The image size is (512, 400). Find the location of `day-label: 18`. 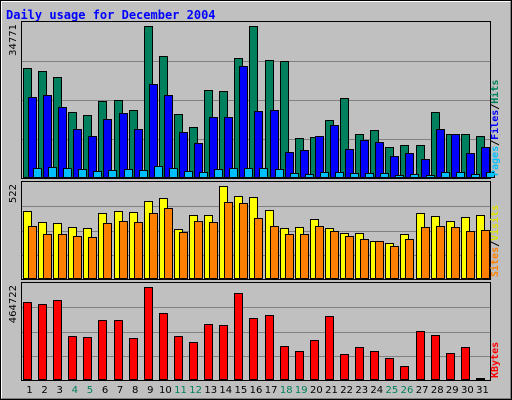

day-label: 18 is located at coordinates (286, 390).